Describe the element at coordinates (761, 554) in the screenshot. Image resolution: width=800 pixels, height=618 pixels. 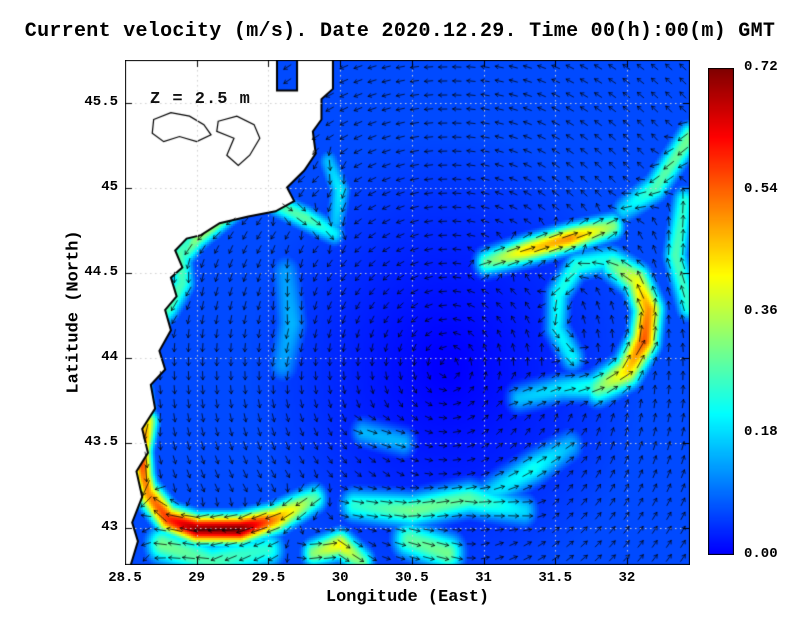
I see `colorbar-tick-label: 0.00` at that location.